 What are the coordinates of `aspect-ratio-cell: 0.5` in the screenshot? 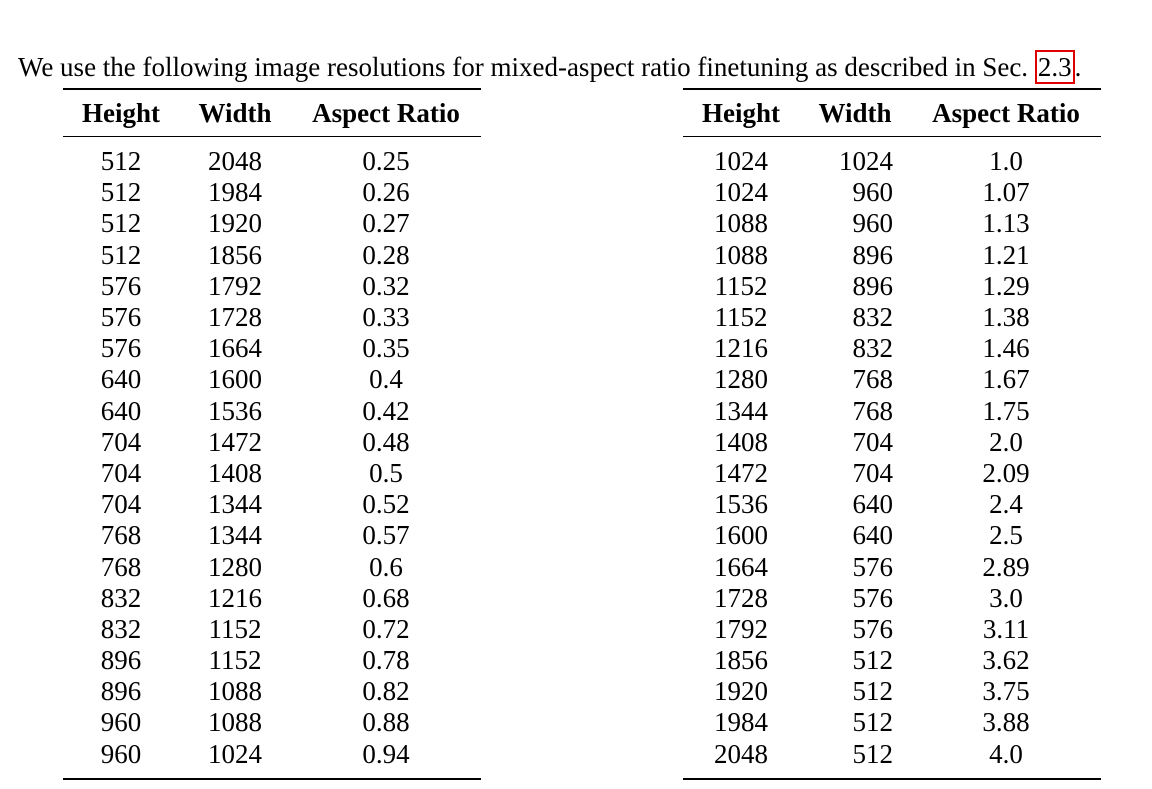 It's located at (386, 472).